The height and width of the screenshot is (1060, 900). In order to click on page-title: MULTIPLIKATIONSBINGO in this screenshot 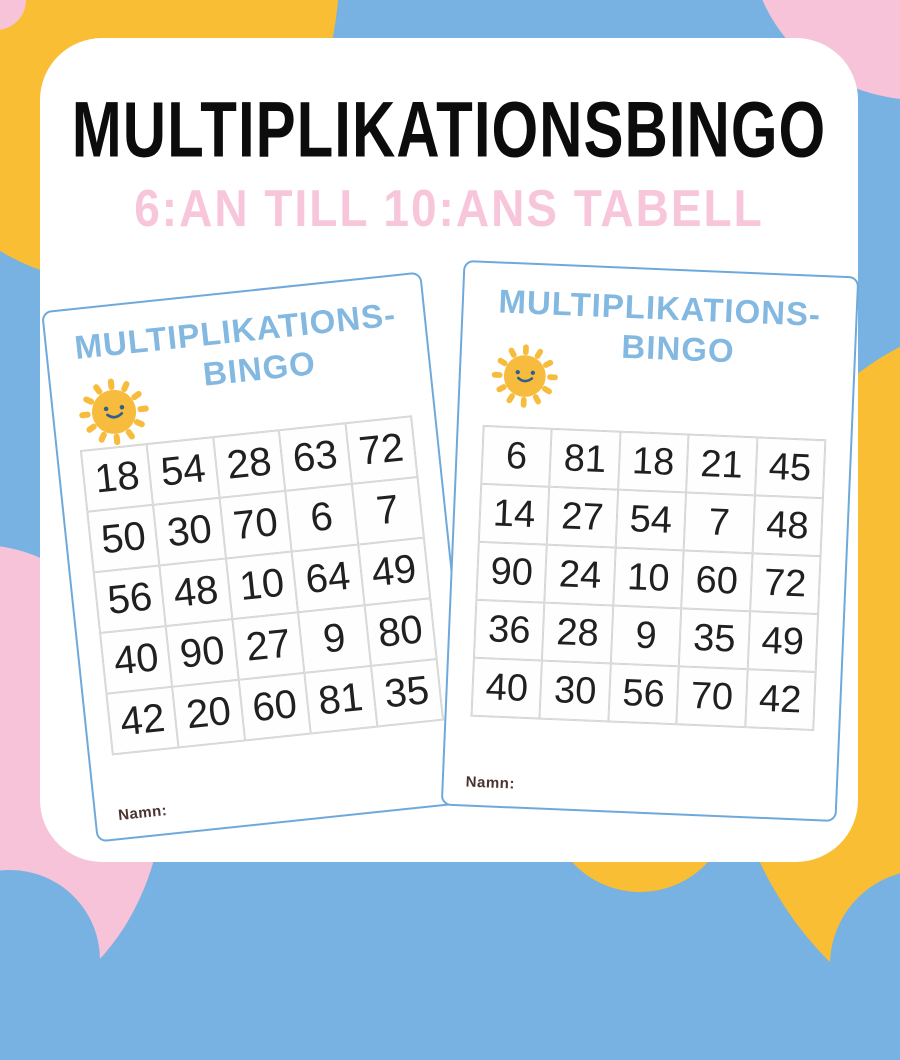, I will do `click(449, 129)`.